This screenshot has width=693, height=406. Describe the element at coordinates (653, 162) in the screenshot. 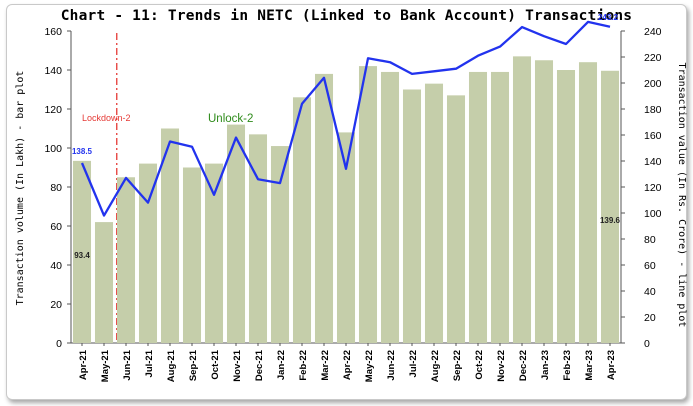

I see `y-right-tick-label: 140` at that location.